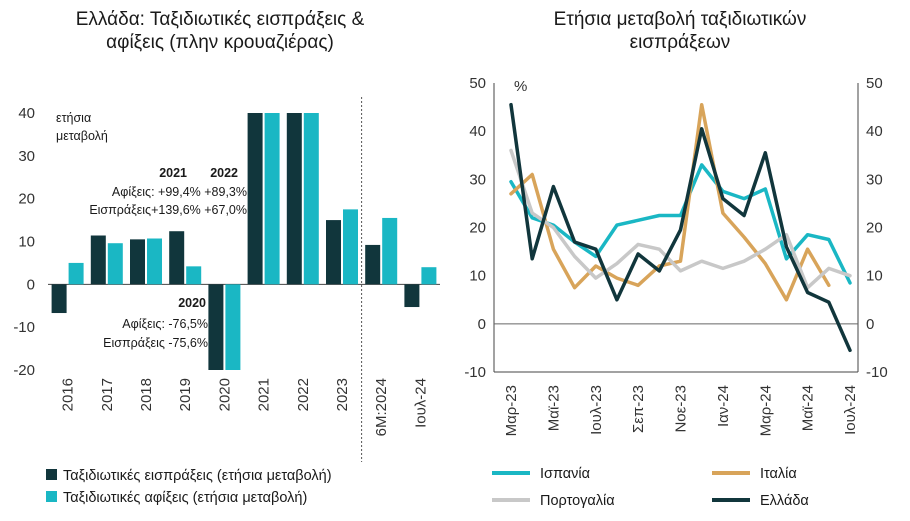 The width and height of the screenshot is (910, 521). Describe the element at coordinates (784, 501) in the screenshot. I see `legend-label: Ελλάδα` at that location.